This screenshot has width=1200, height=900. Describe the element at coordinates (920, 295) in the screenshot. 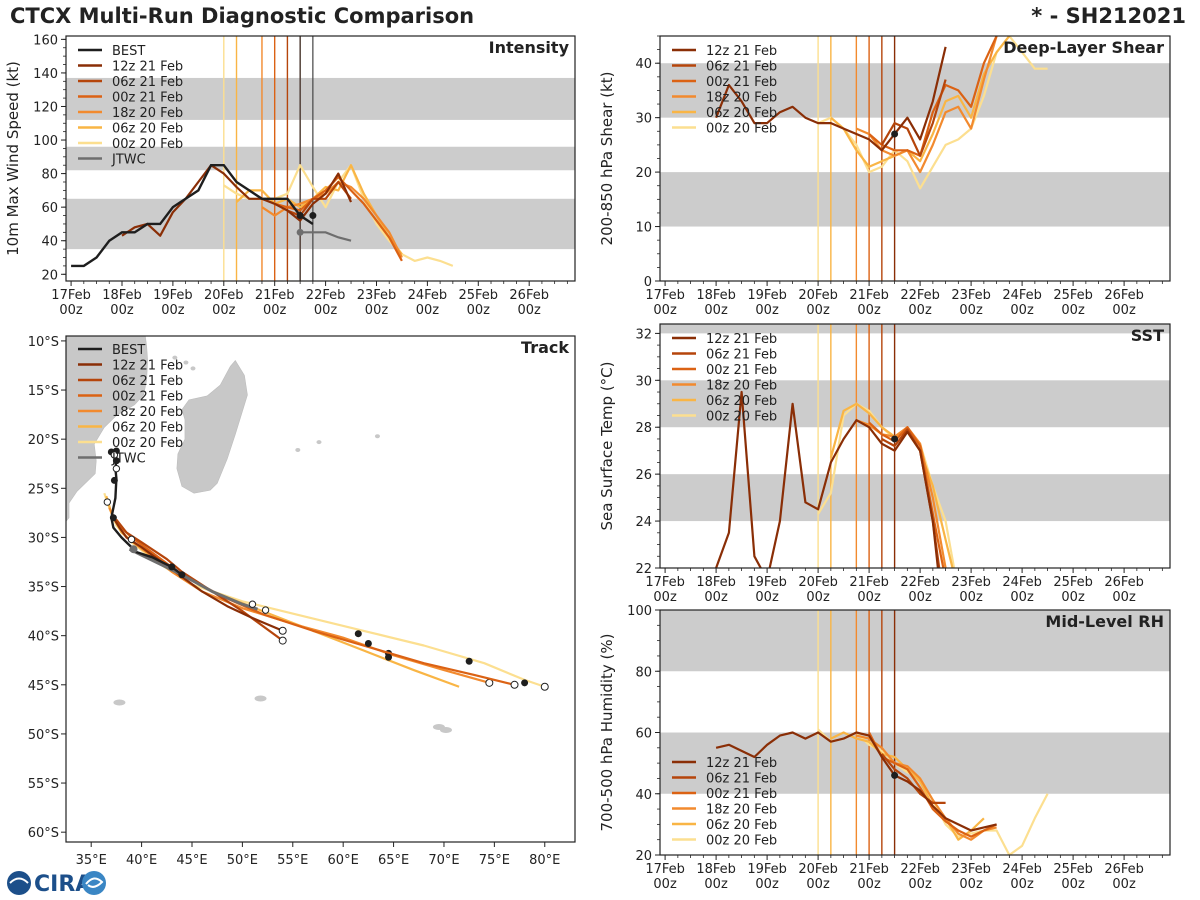

I see `shear-xtick-day-5: 22Feb` at that location.